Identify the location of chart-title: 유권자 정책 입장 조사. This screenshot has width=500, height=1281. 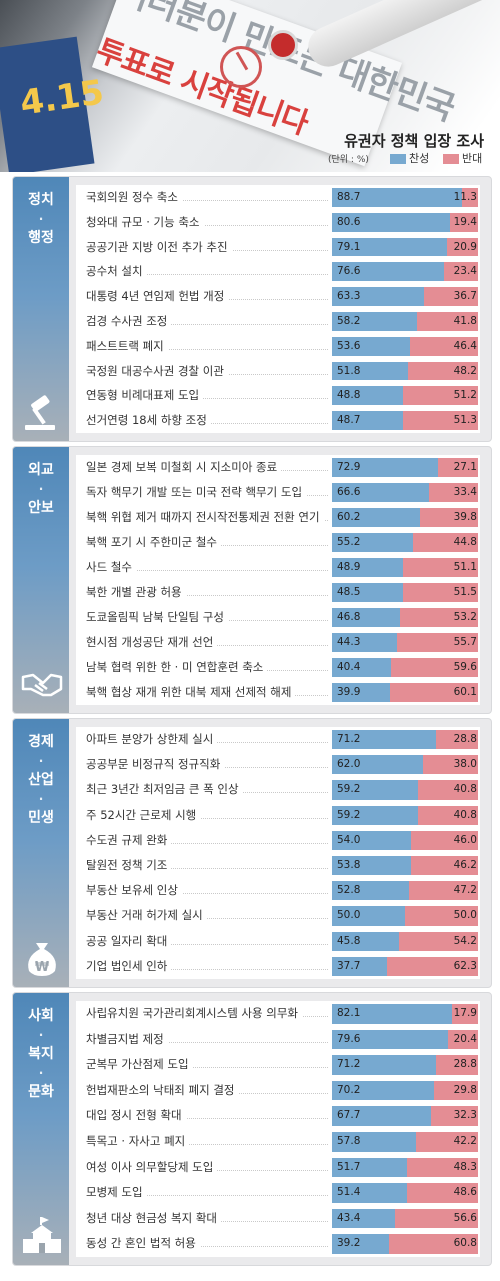
(414, 141).